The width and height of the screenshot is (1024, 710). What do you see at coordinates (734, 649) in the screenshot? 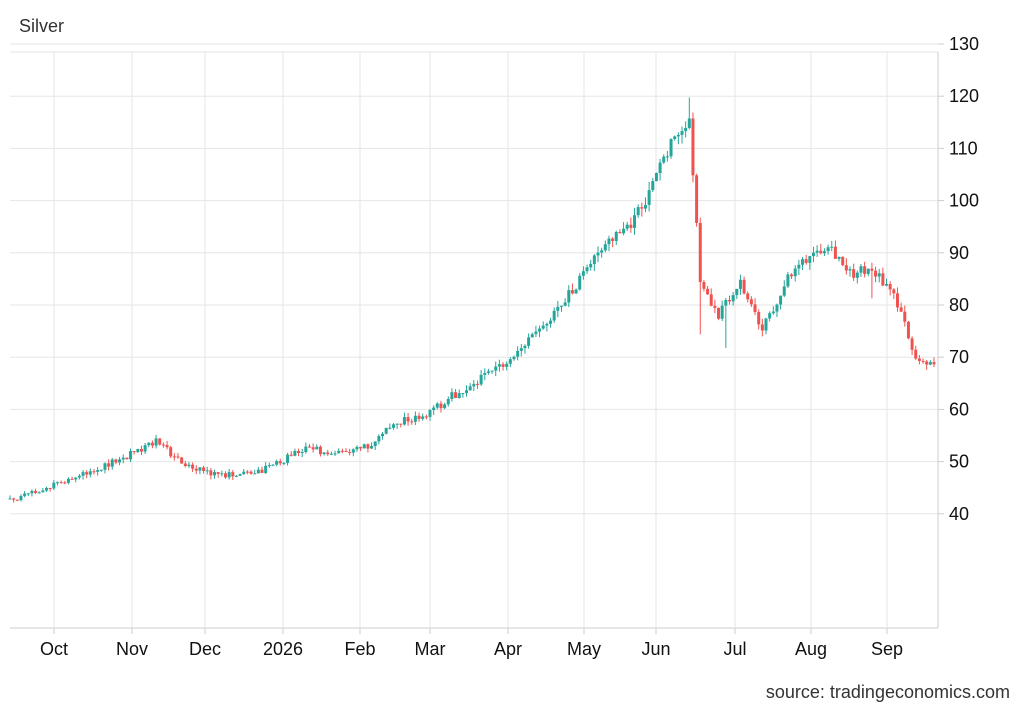
I see `x-tick-label: Jul` at bounding box center [734, 649].